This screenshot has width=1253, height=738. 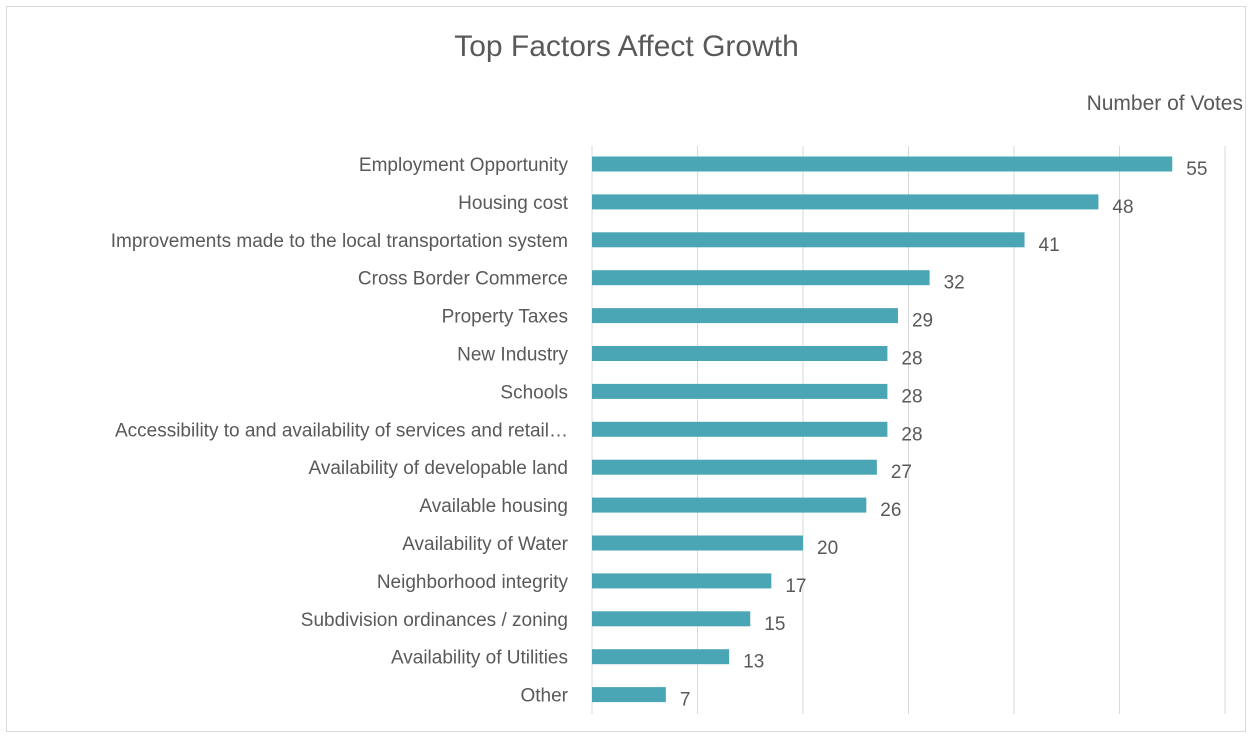 I want to click on data-label: 26, so click(x=890, y=510).